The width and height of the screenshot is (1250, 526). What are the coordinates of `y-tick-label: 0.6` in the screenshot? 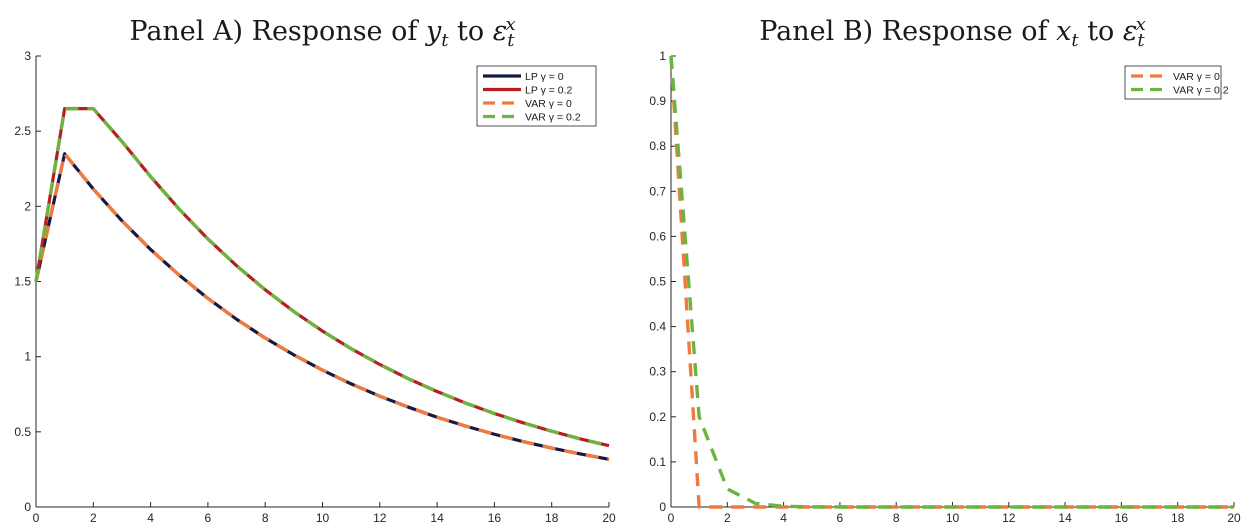 It's located at (657, 236).